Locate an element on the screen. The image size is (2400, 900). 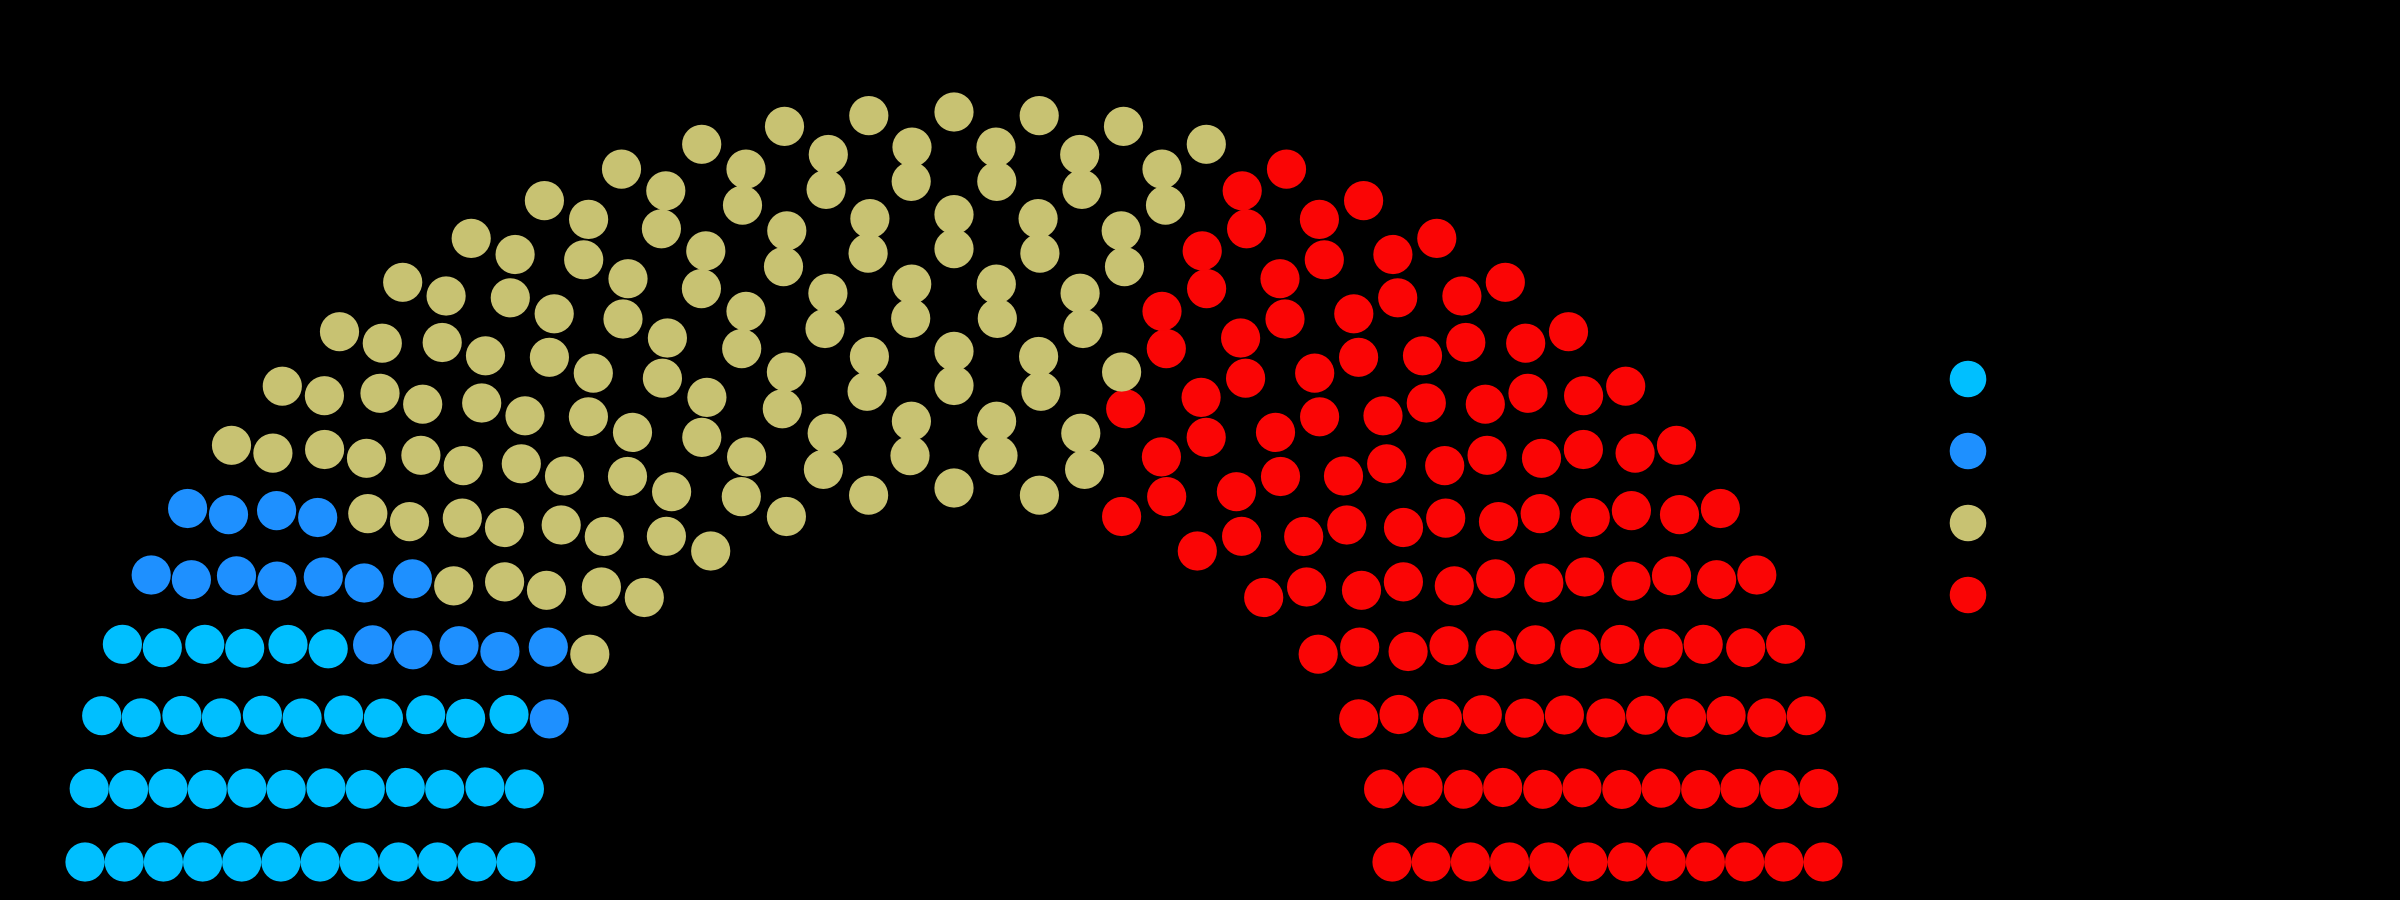
legend-swatch-party-blue is located at coordinates (1968, 451).